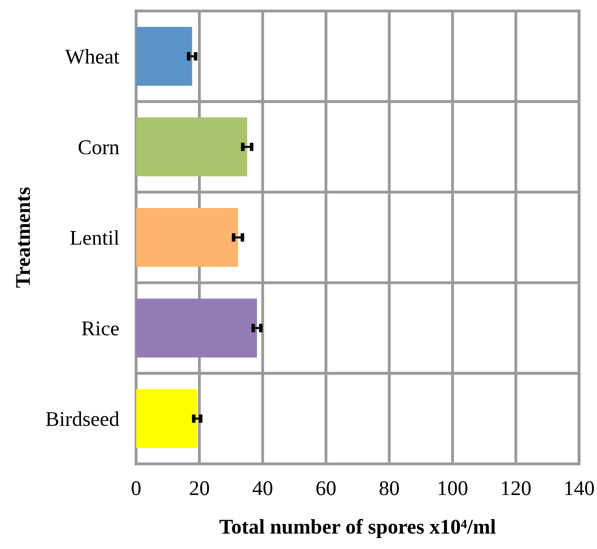 The height and width of the screenshot is (549, 597). I want to click on x-tick-label: 60, so click(326, 488).